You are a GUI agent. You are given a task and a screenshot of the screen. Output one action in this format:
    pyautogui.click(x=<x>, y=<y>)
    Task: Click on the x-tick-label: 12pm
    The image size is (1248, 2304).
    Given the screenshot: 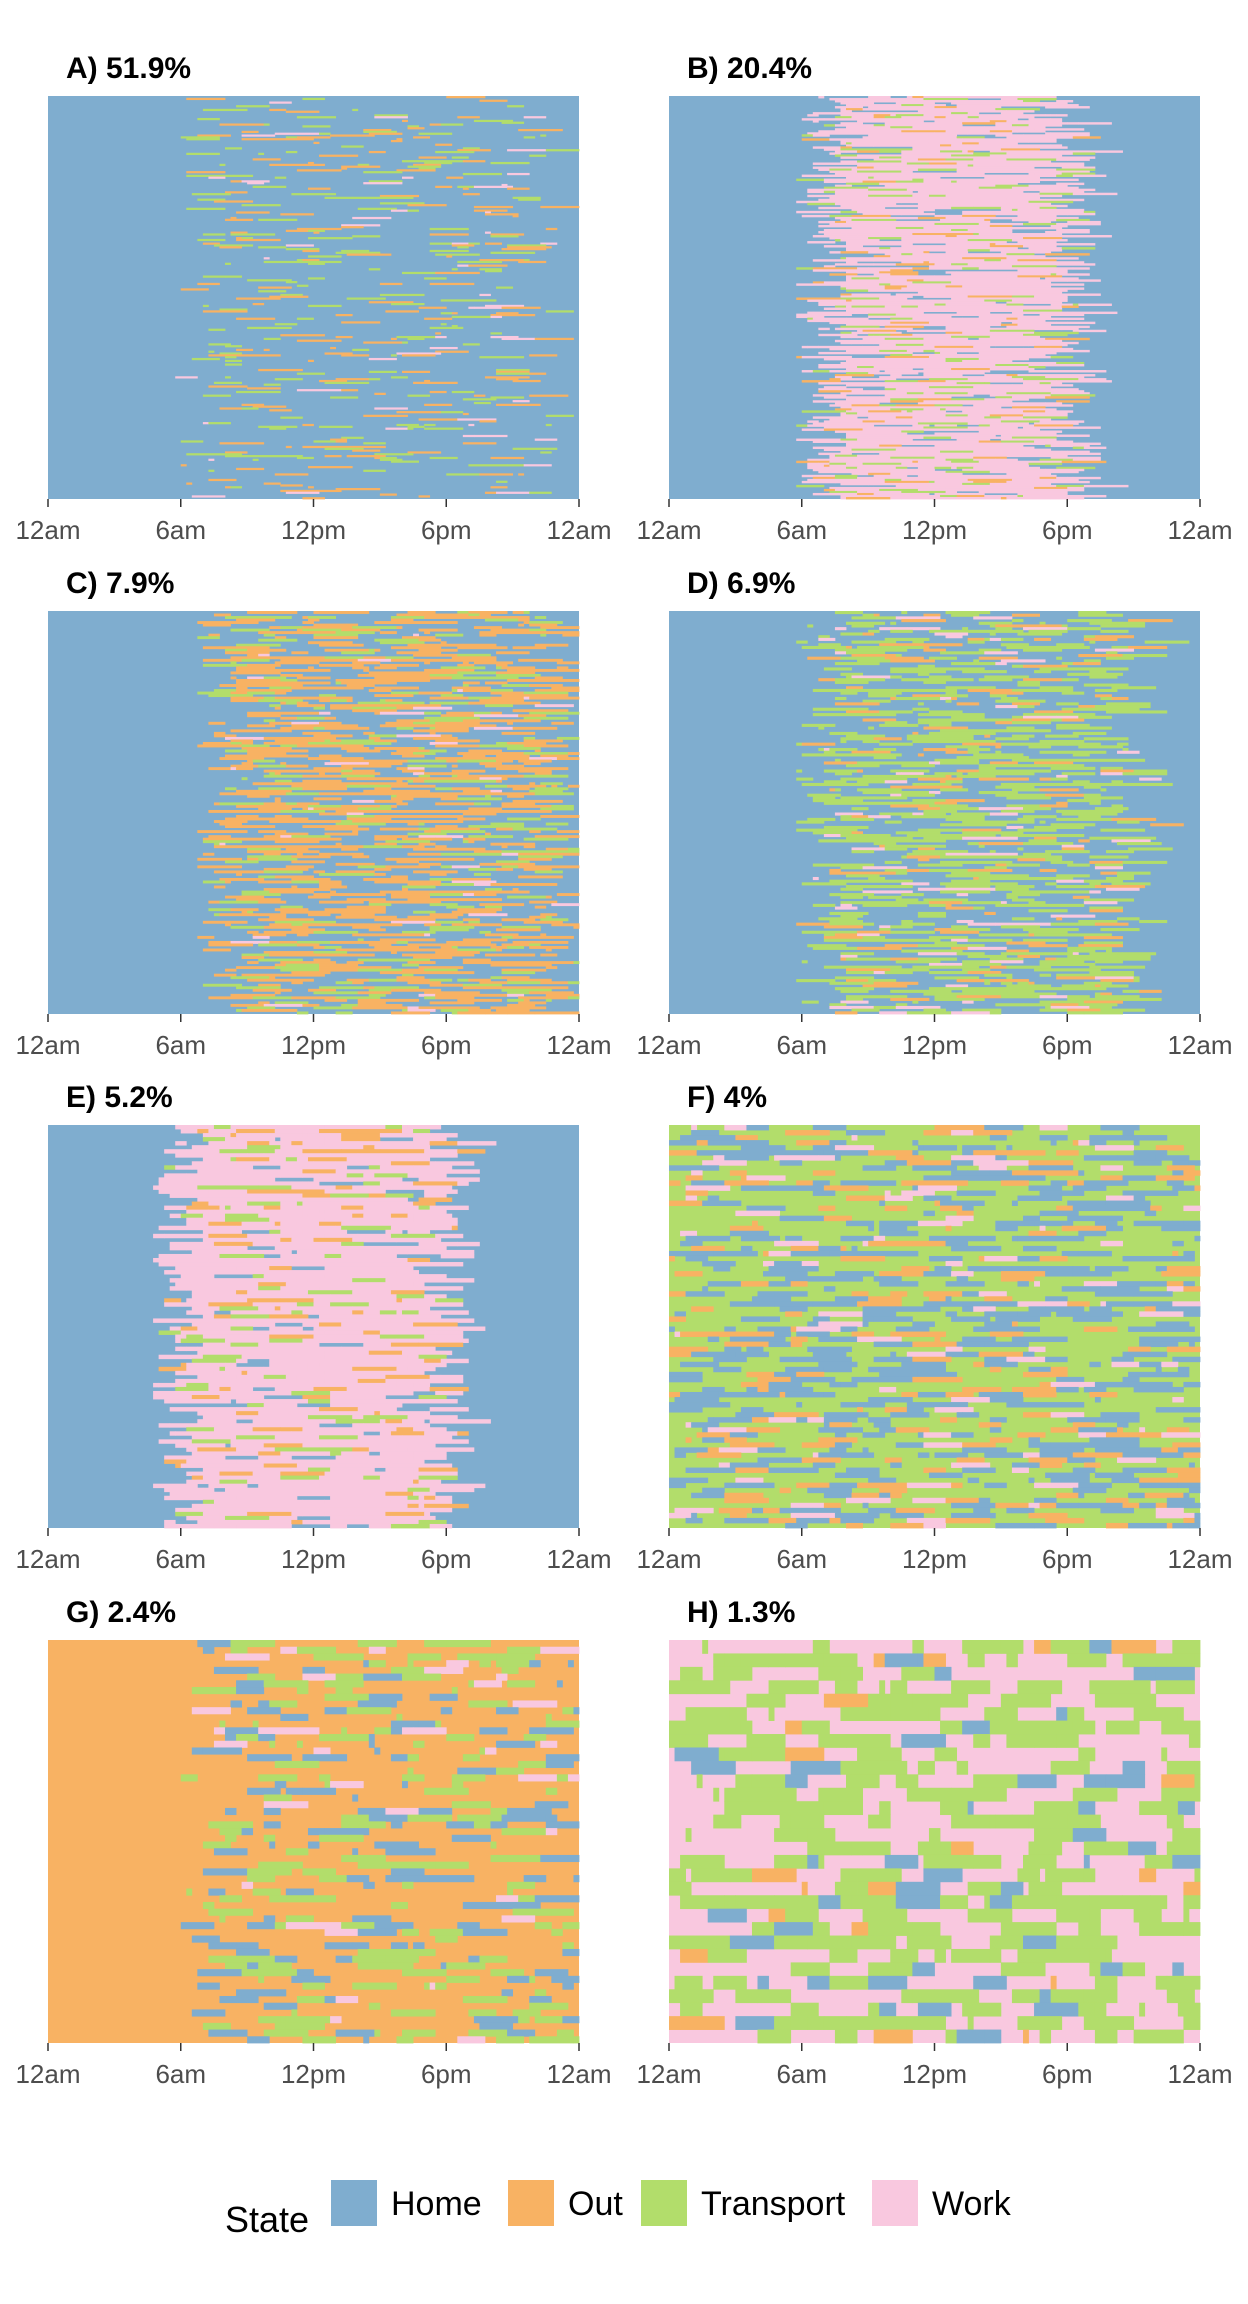 What is the action you would take?
    pyautogui.click(x=934, y=1045)
    